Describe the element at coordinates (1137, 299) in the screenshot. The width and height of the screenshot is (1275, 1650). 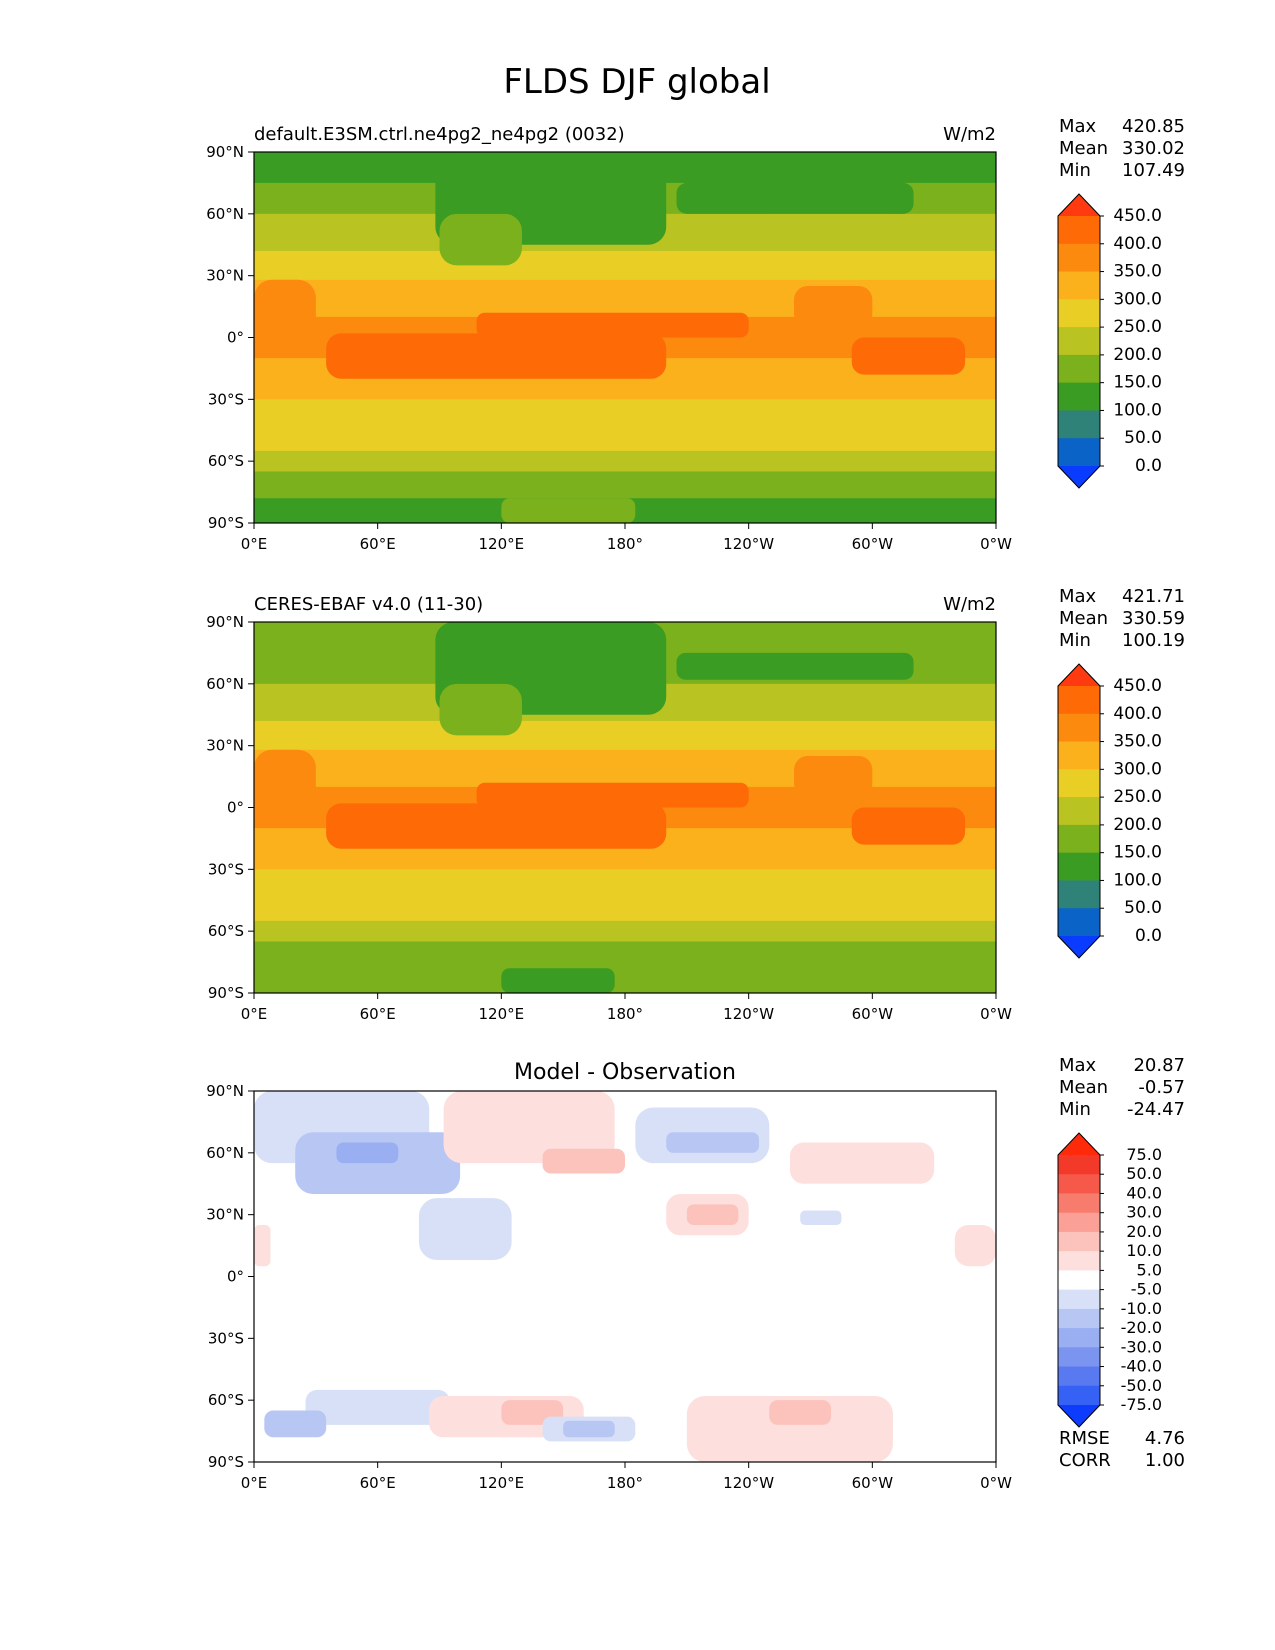
I see `colorbar-tick-label: 300.0` at that location.